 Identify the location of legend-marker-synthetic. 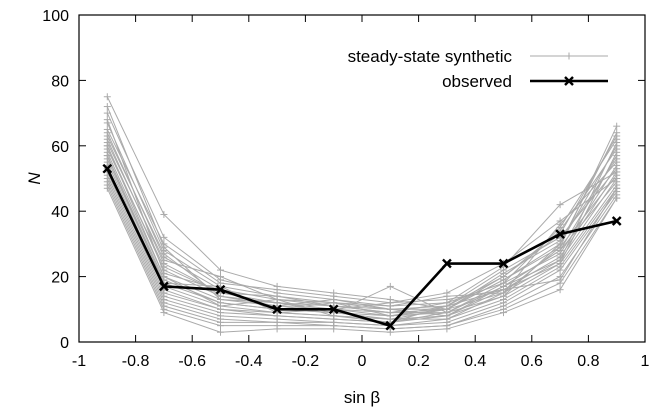
(569, 56).